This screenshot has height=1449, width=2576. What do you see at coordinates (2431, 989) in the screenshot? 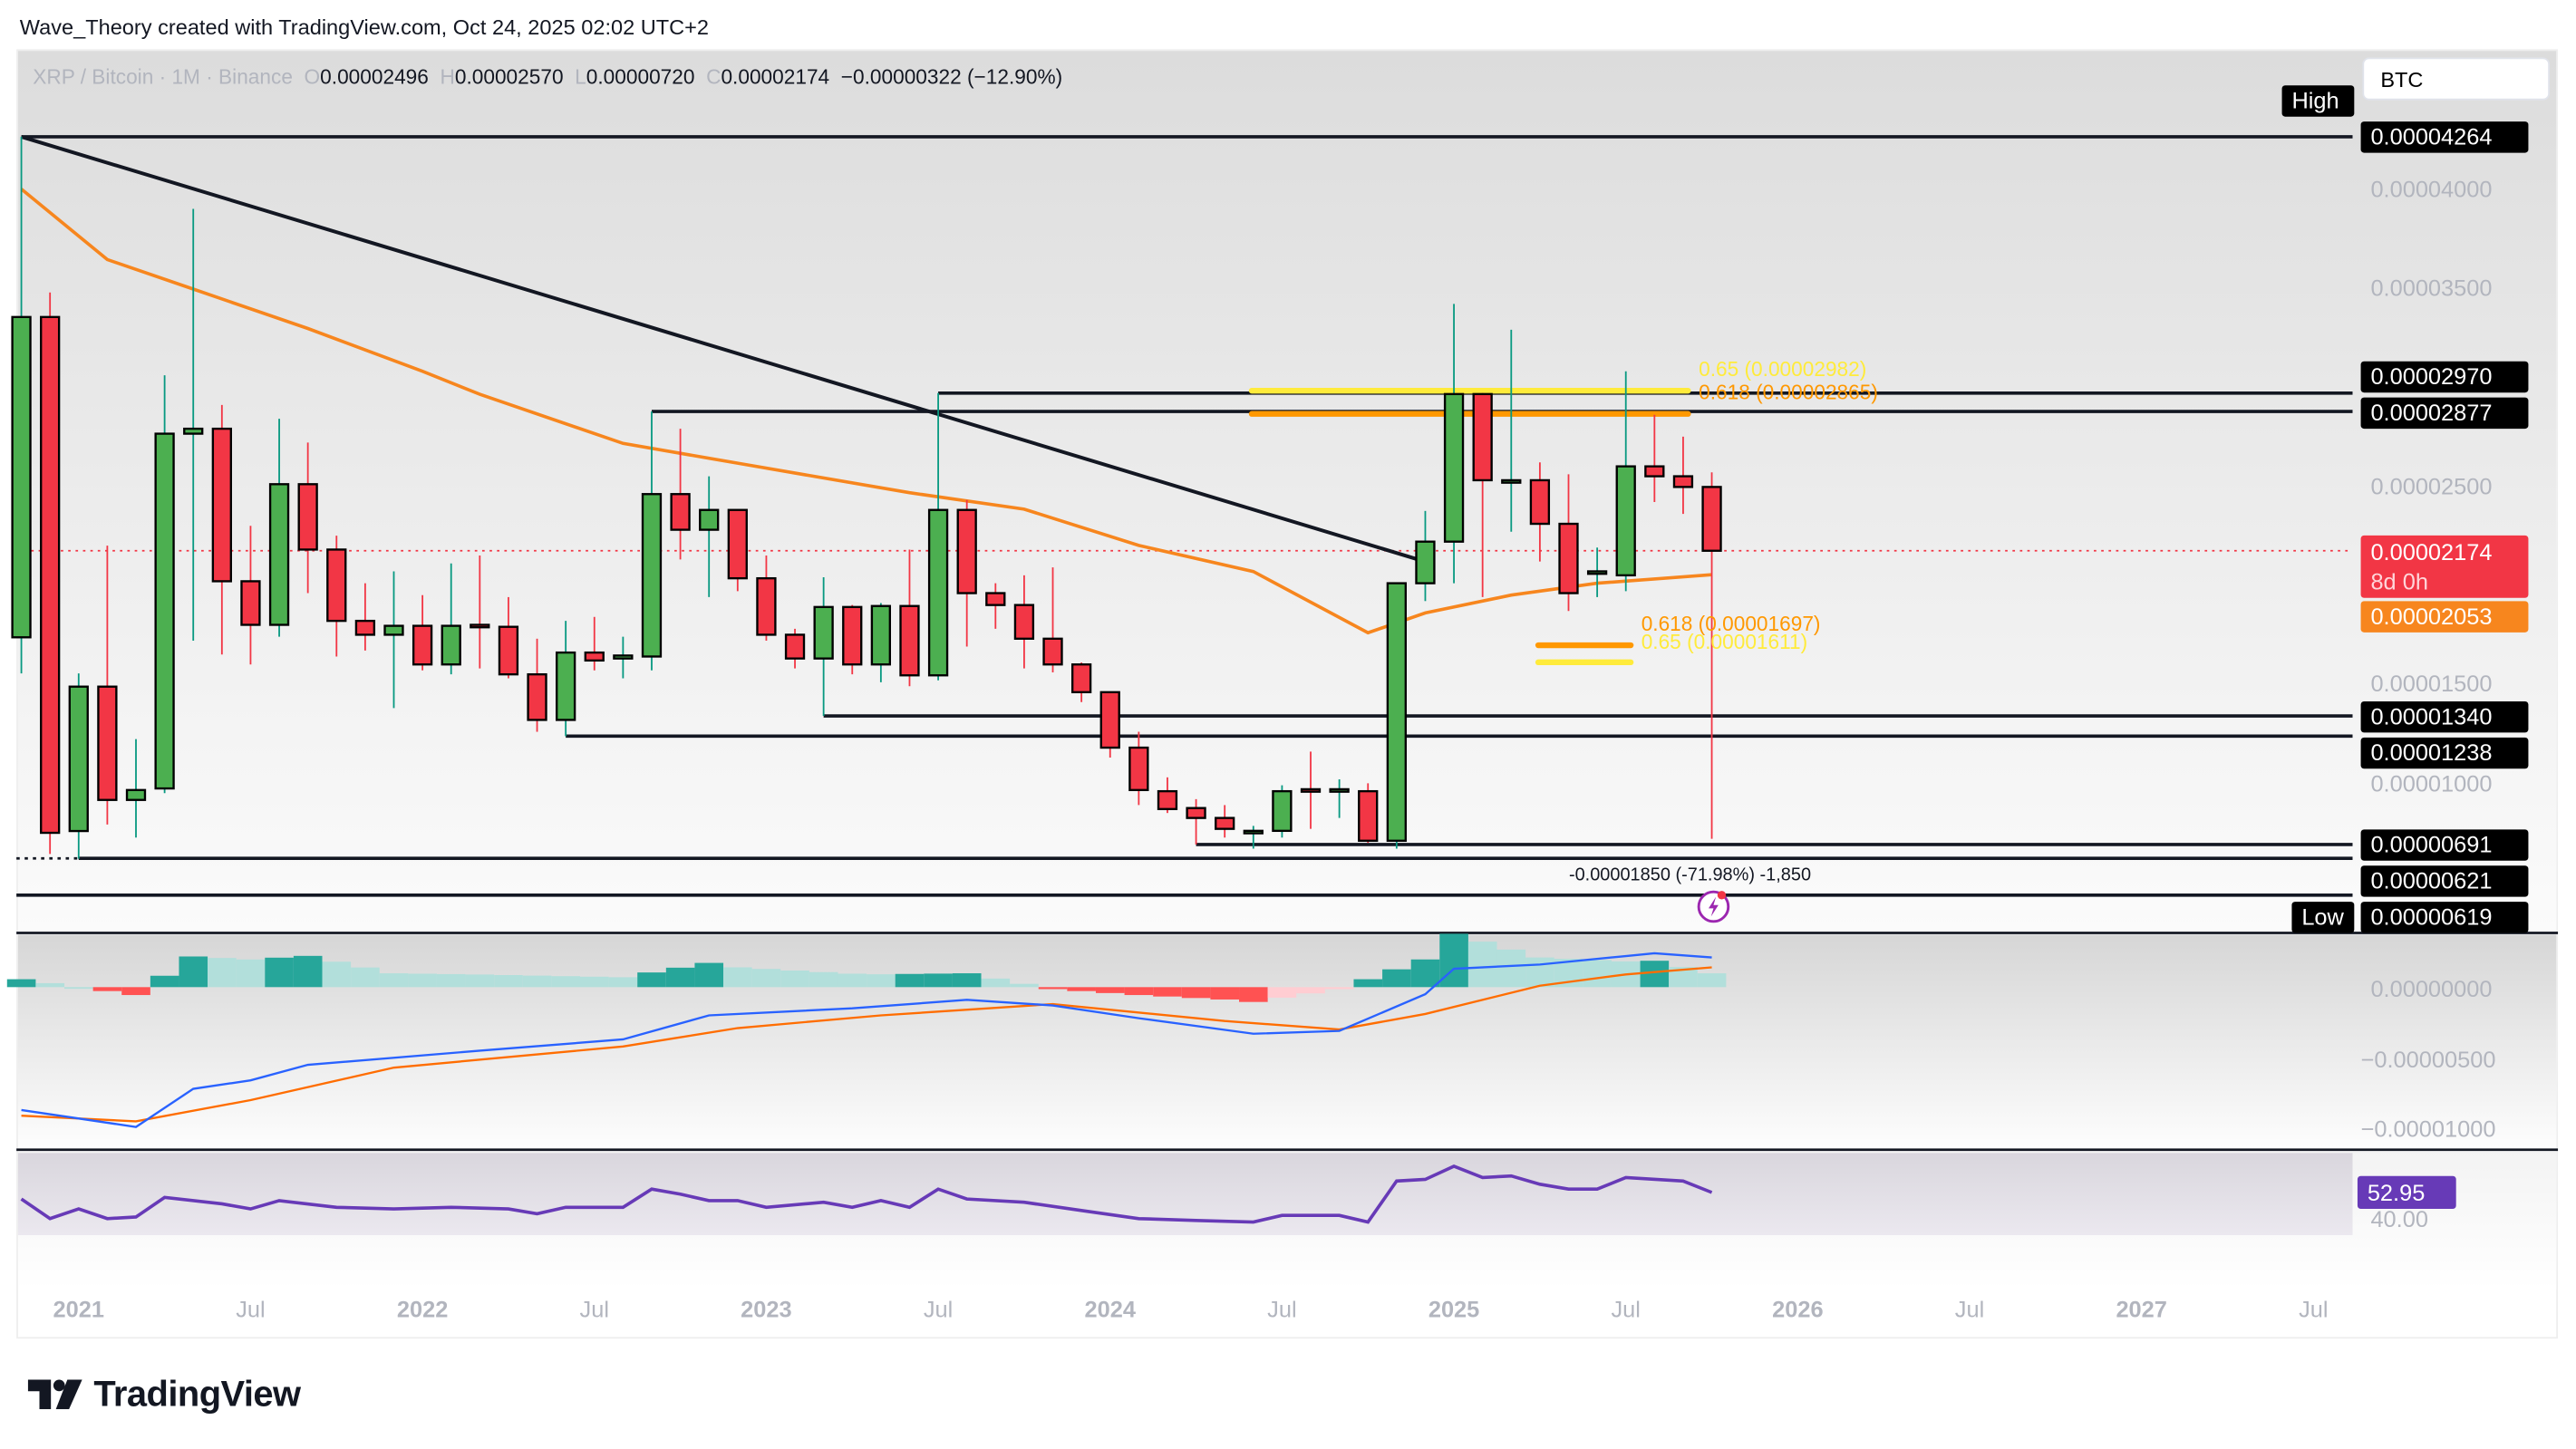
I see `macd-tick: 0.00000000` at bounding box center [2431, 989].